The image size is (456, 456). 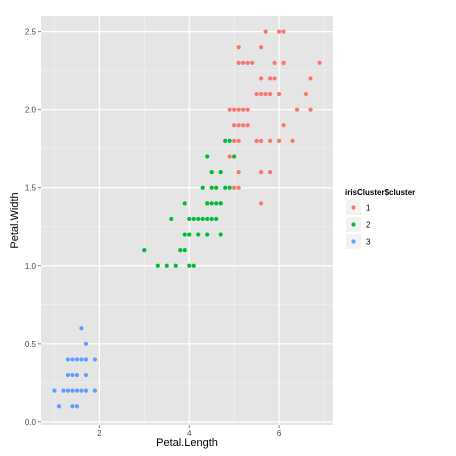 I want to click on legend-label: 3, so click(x=368, y=242).